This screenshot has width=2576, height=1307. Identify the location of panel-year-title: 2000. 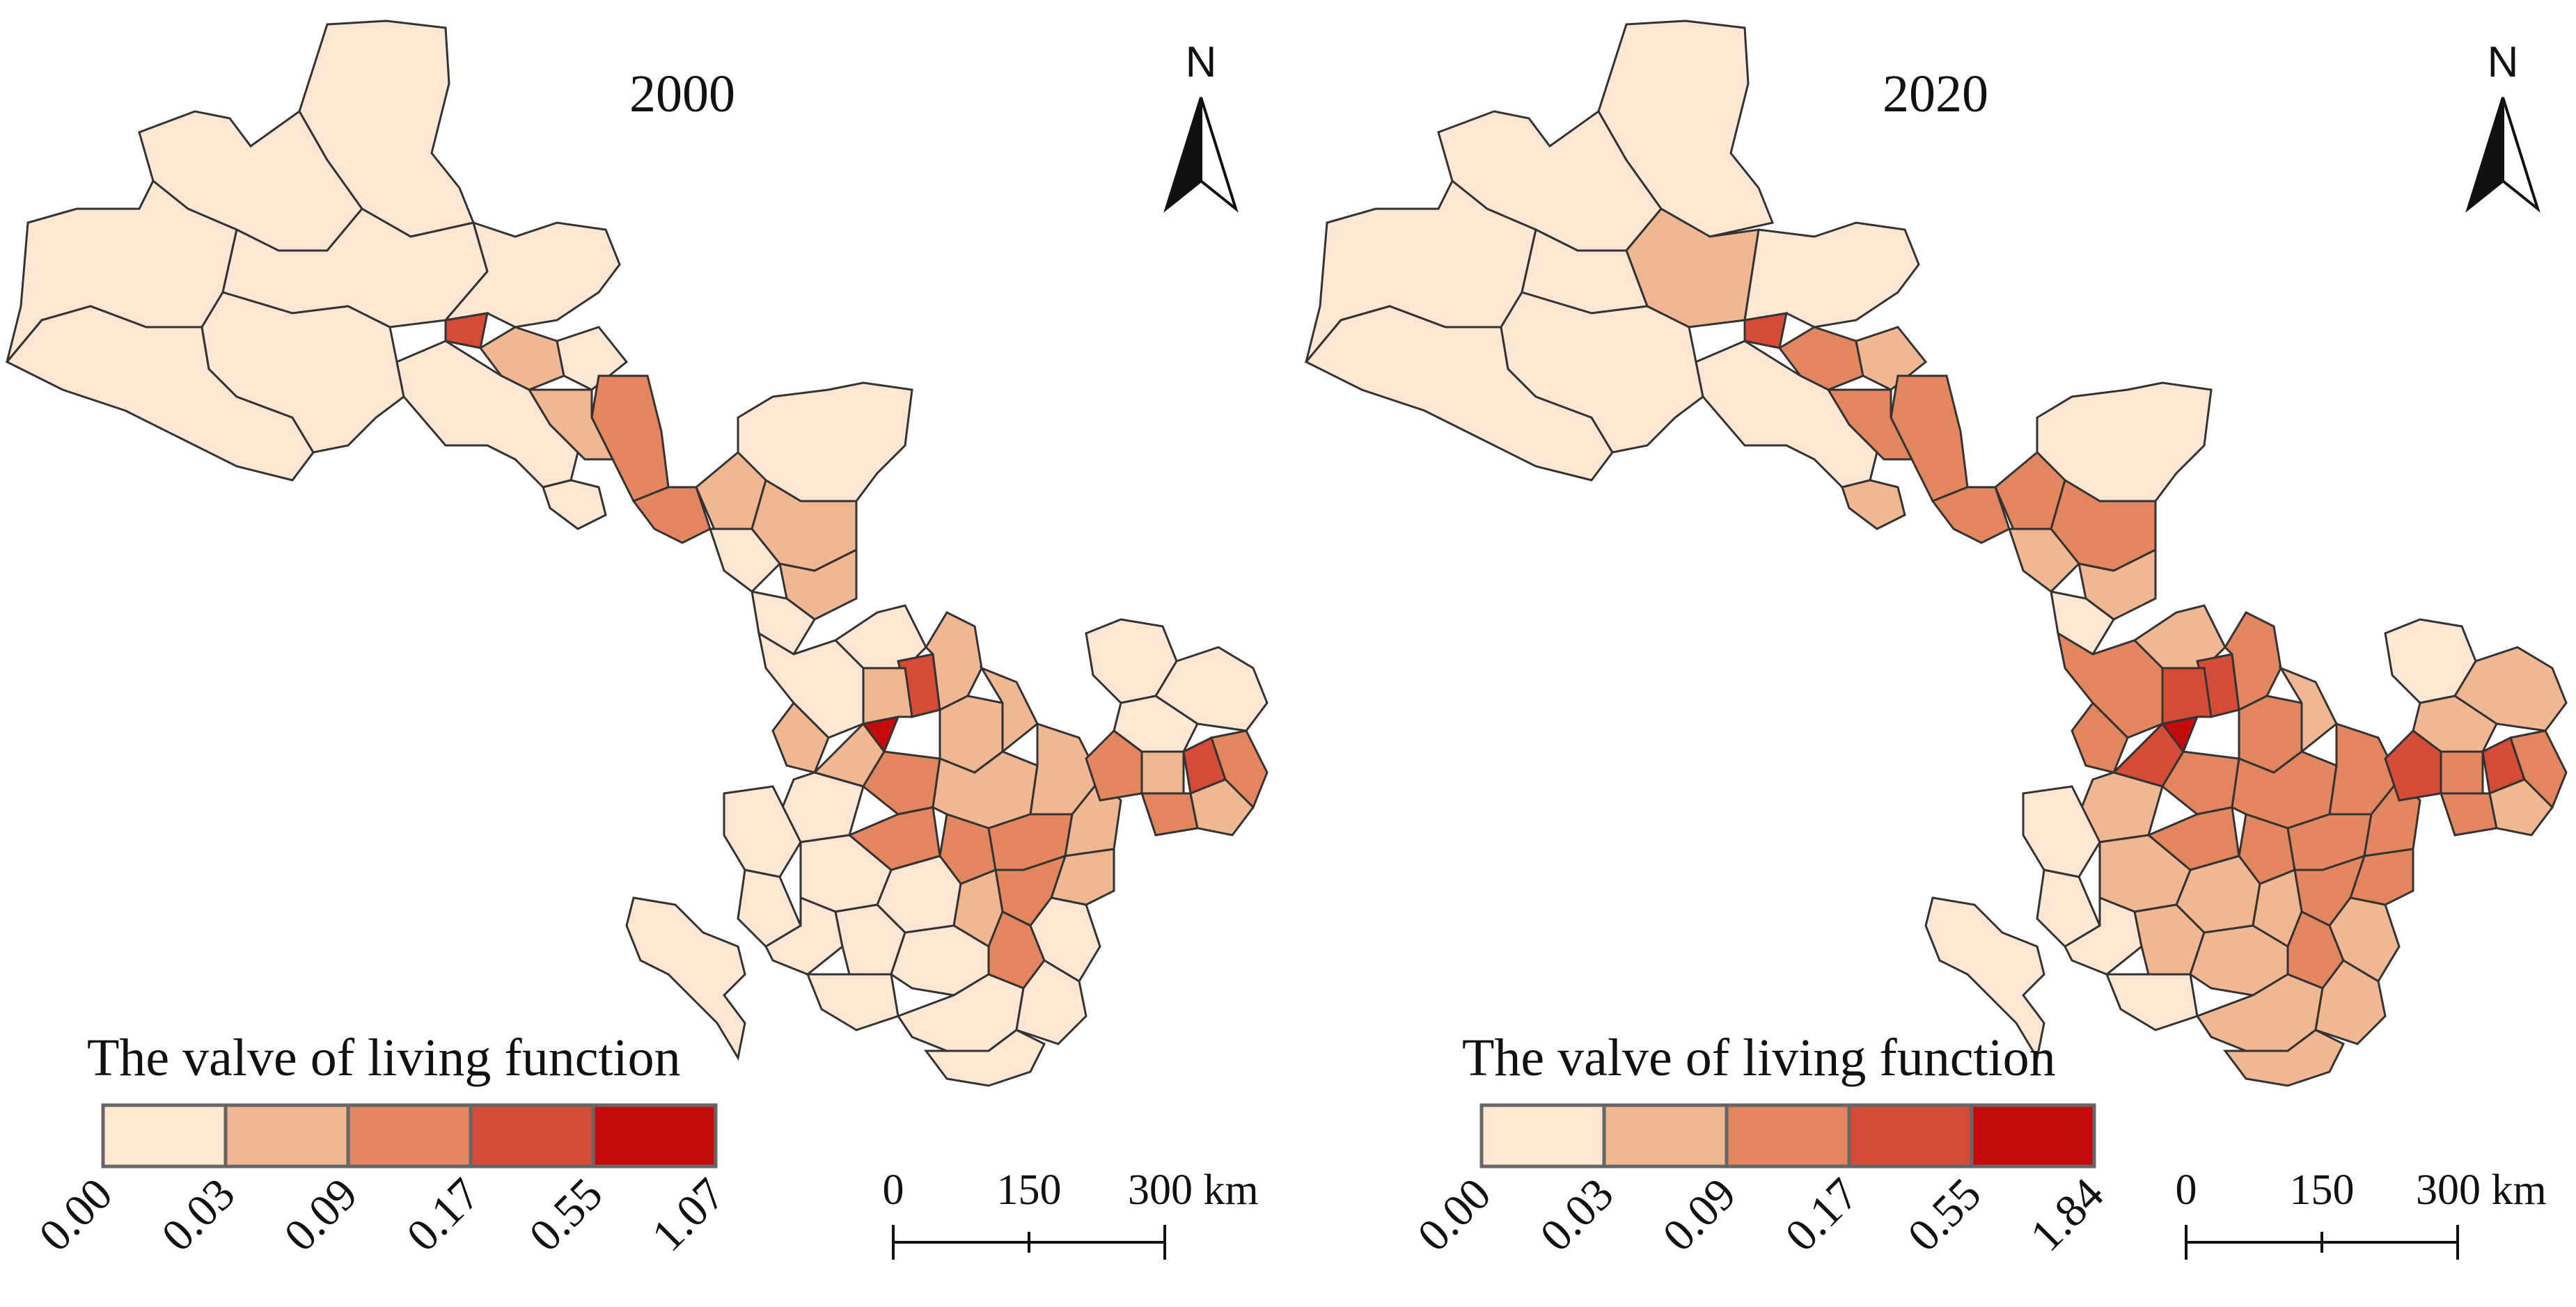
(682, 94).